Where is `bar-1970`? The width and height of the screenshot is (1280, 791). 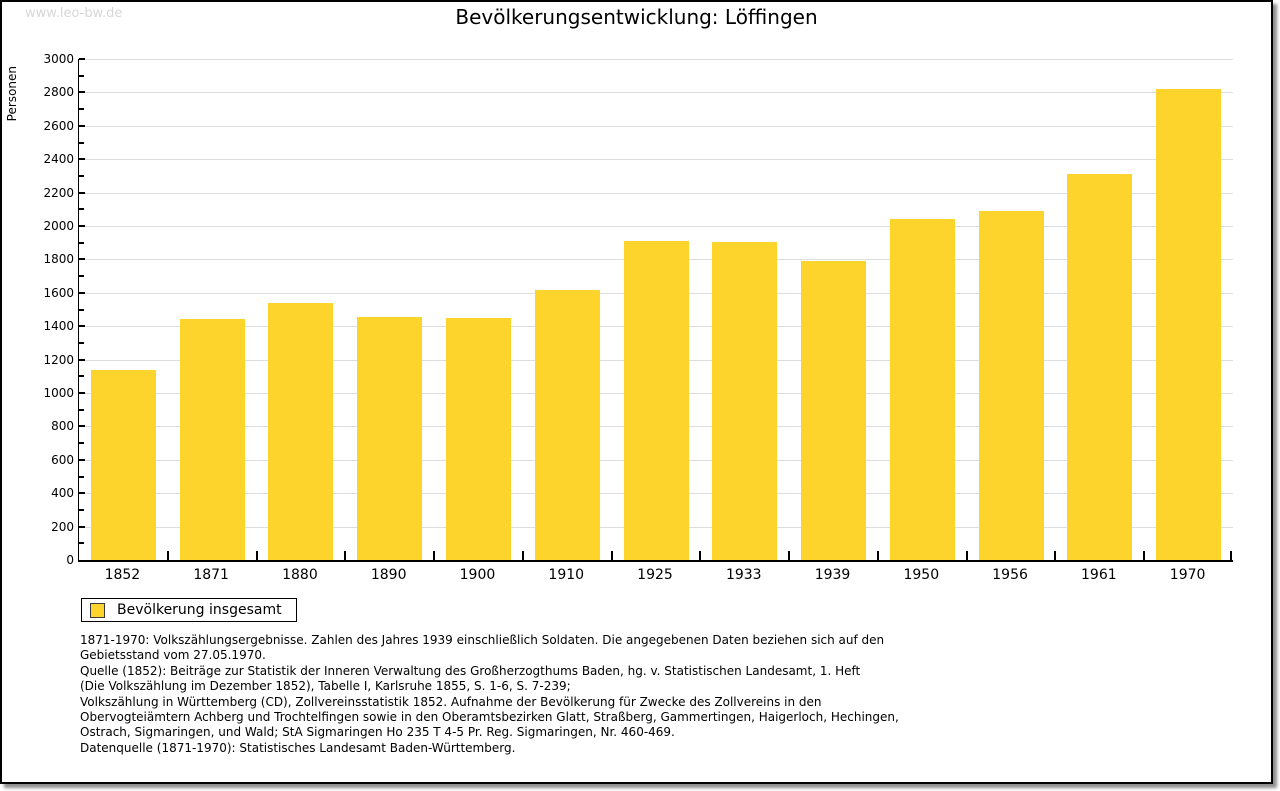 bar-1970 is located at coordinates (1189, 324).